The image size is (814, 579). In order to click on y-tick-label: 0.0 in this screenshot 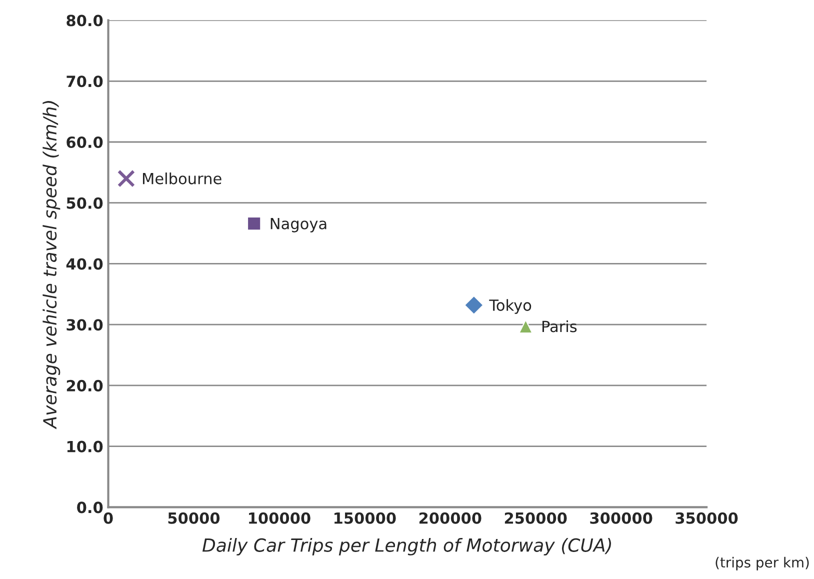, I will do `click(90, 508)`.